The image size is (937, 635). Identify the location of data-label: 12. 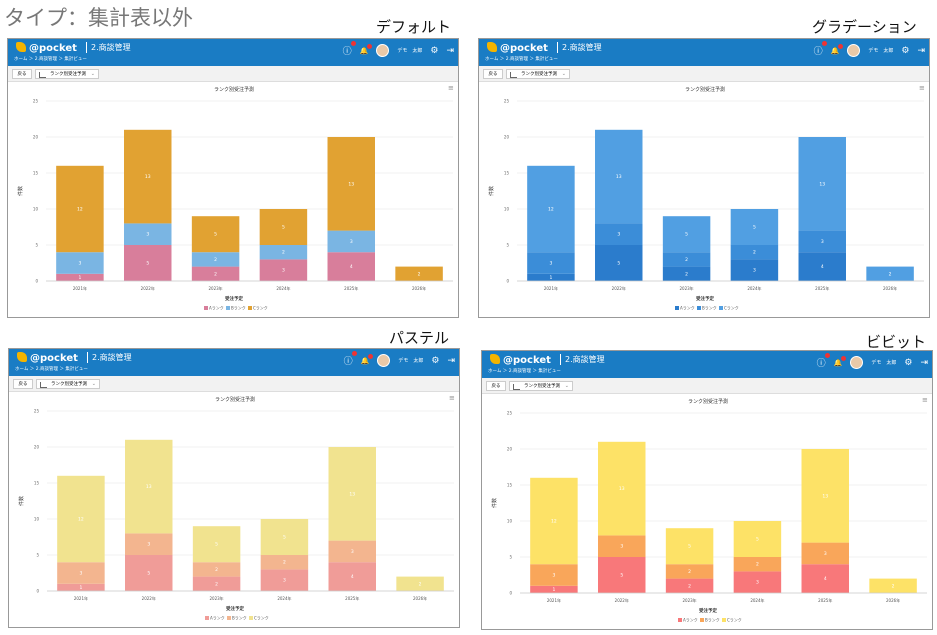
(81, 520).